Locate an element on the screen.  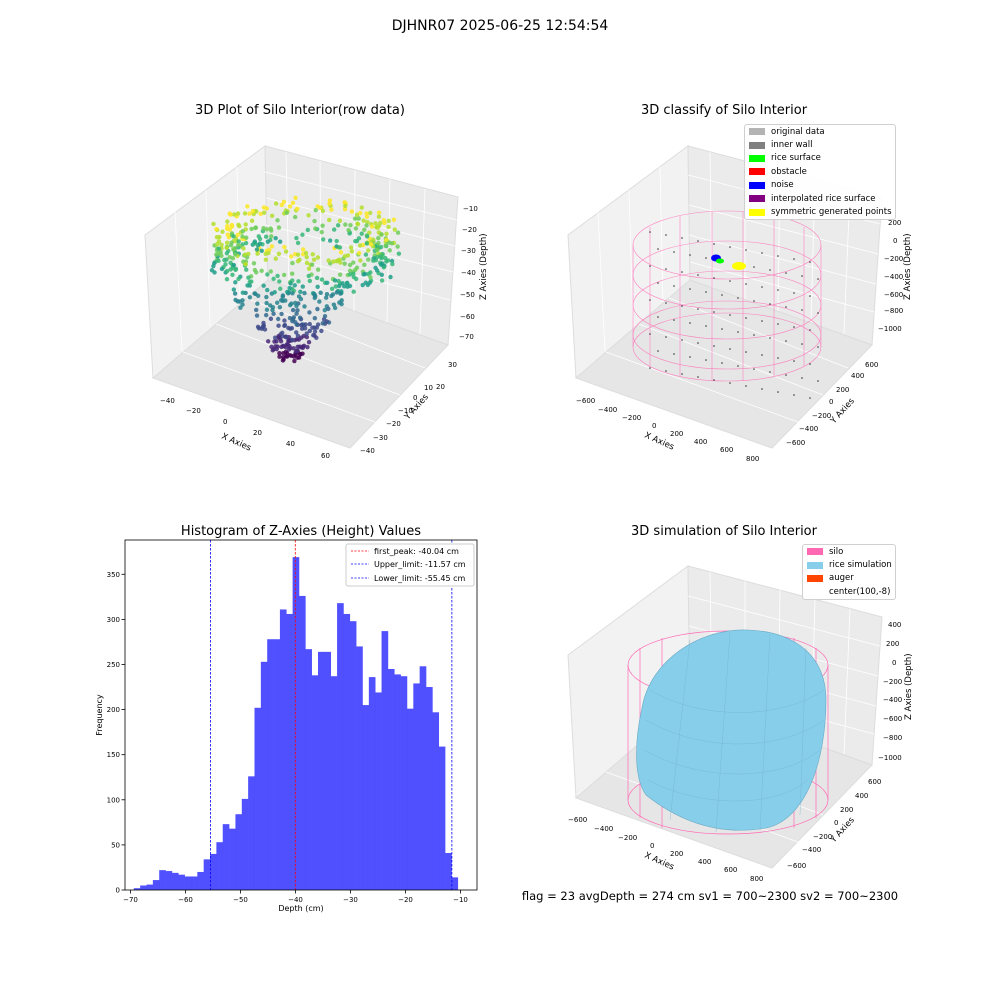
p1-xtick: −40 is located at coordinates (167, 401).